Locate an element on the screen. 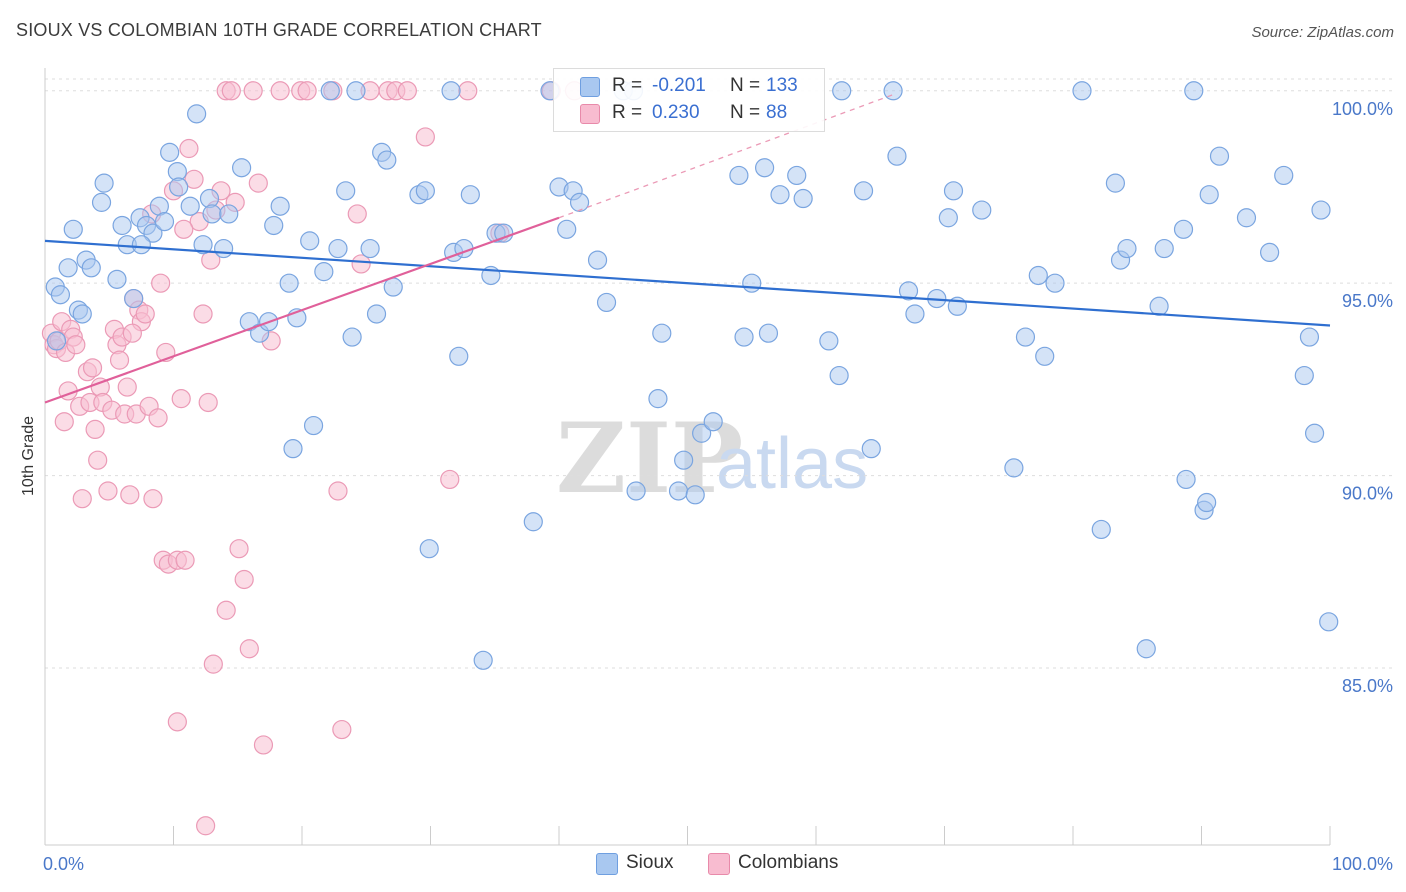 The height and width of the screenshot is (892, 1406). chart-source: Source: ZipAtlas.com is located at coordinates (1322, 32).